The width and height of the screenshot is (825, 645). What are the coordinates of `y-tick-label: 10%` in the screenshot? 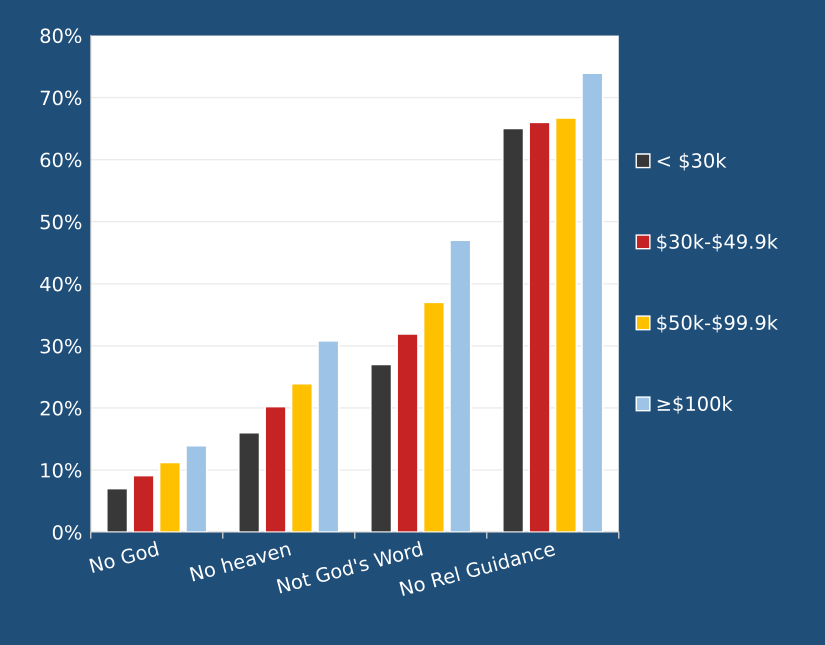 It's located at (61, 470).